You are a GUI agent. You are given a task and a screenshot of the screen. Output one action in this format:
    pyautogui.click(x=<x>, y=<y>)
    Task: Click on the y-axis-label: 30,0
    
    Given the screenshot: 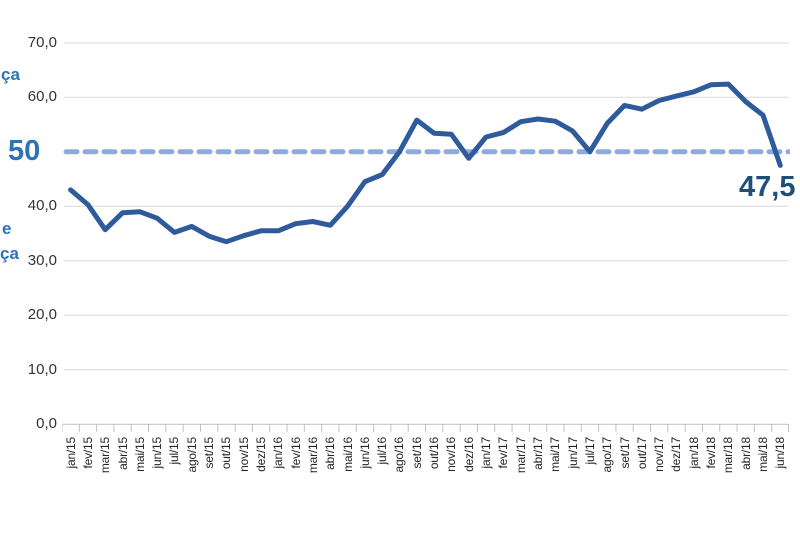 What is the action you would take?
    pyautogui.click(x=42, y=260)
    